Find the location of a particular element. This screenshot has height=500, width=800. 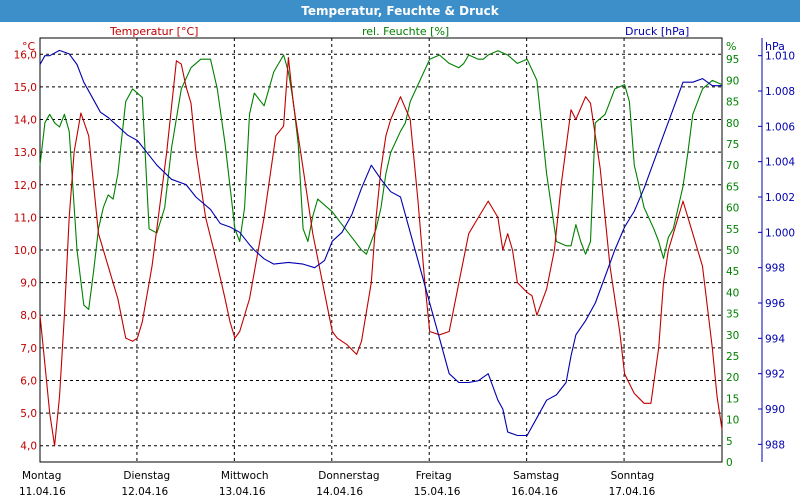

legend-humidity: rel. Feuchte [%] is located at coordinates (405, 31).